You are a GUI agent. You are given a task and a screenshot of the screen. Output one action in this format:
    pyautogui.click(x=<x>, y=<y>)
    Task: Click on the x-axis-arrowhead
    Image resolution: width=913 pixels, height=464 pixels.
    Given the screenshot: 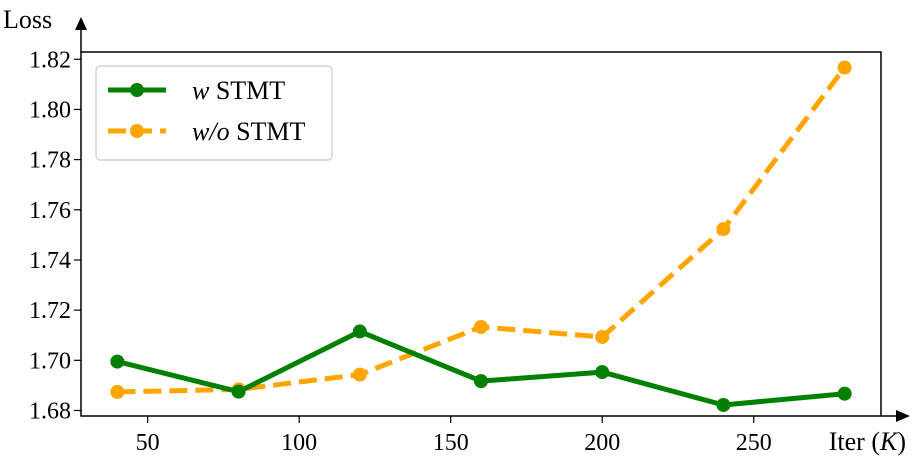 What is the action you would take?
    pyautogui.click(x=903, y=416)
    